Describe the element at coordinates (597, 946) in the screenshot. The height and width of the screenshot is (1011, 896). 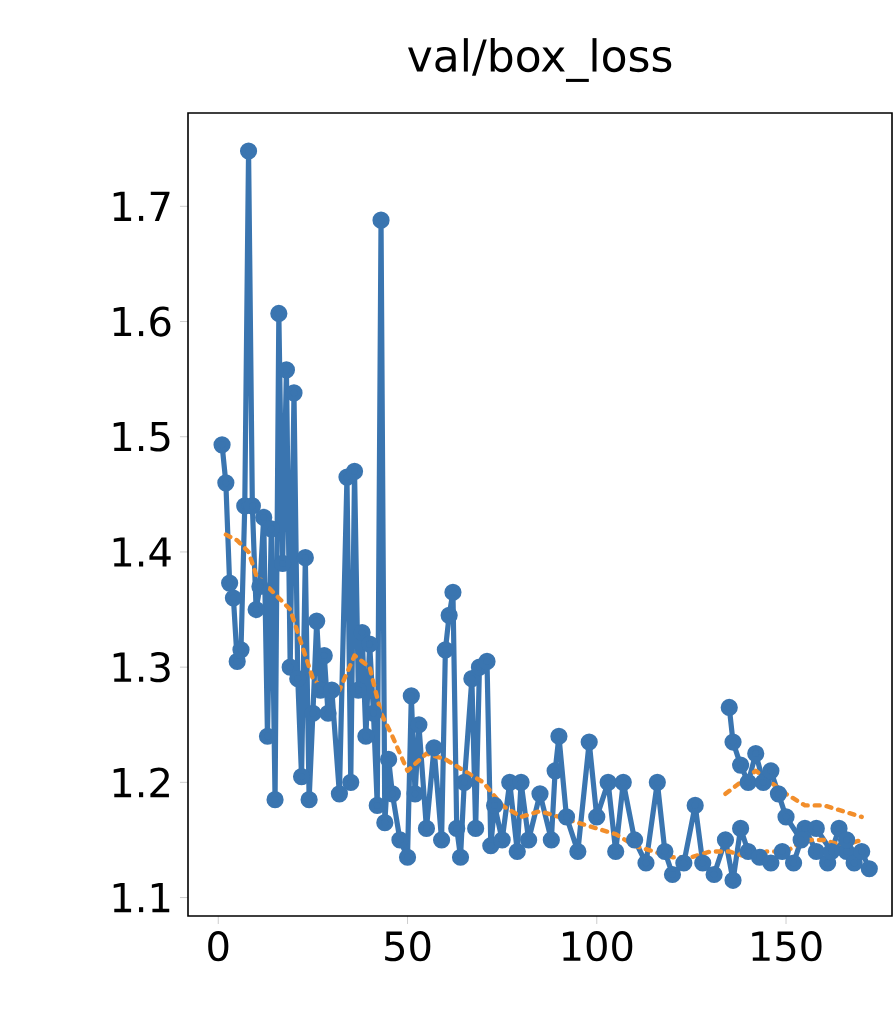
I see `x-tick-label: 100` at that location.